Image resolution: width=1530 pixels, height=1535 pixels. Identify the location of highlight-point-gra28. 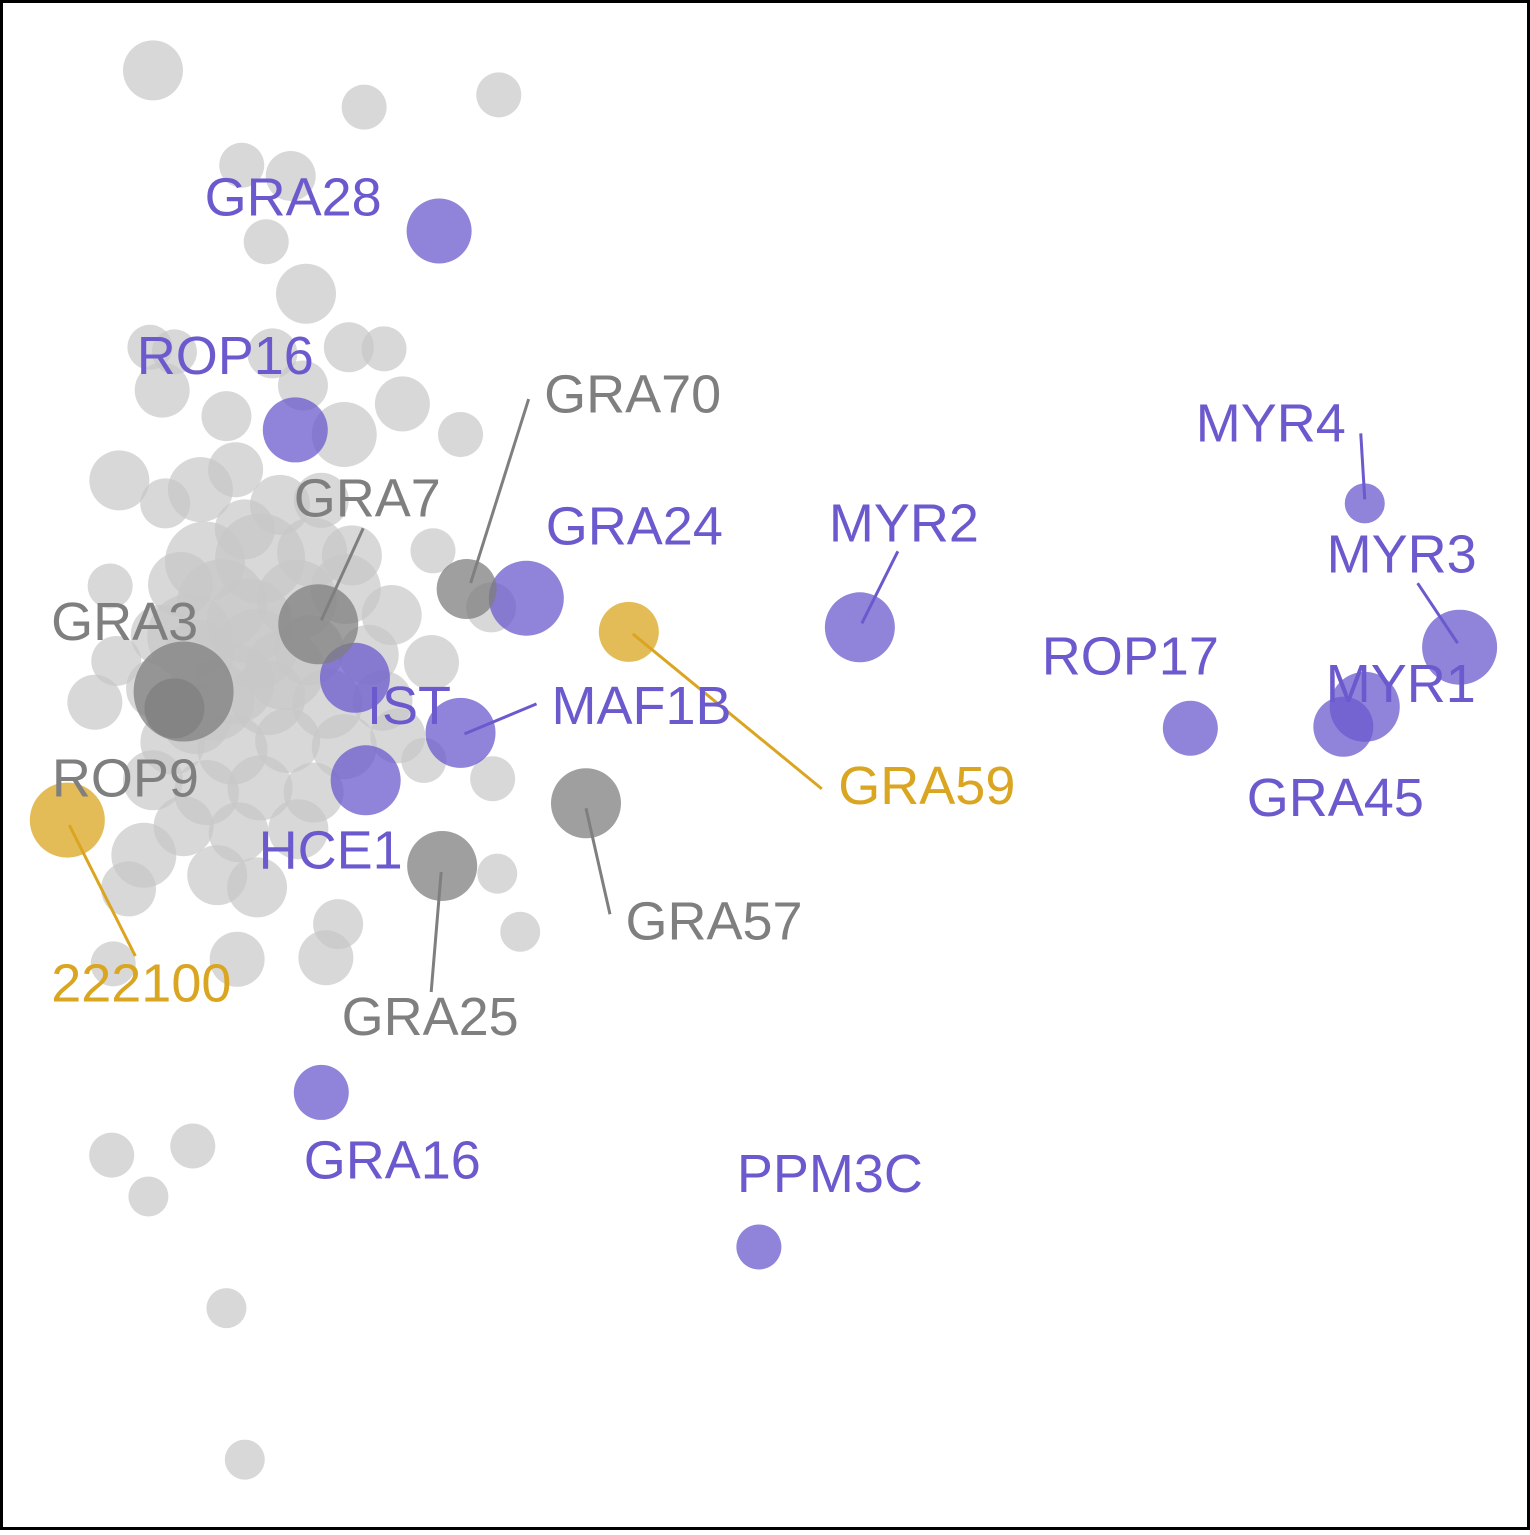
(439, 231).